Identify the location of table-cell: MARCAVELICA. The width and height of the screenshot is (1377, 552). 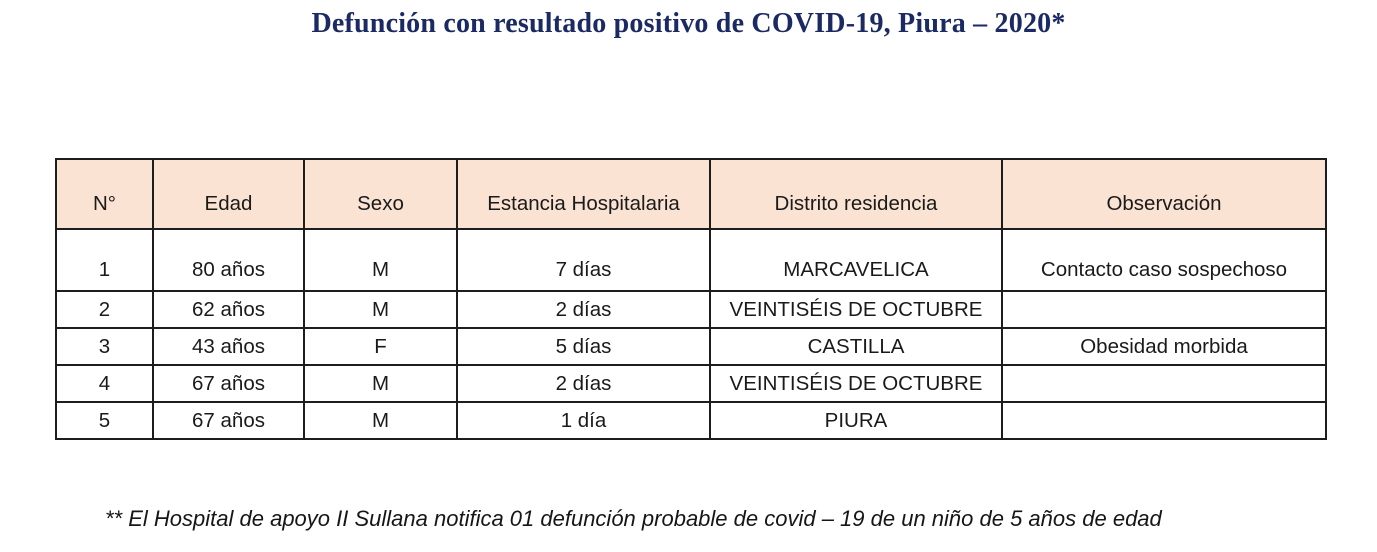
(856, 260).